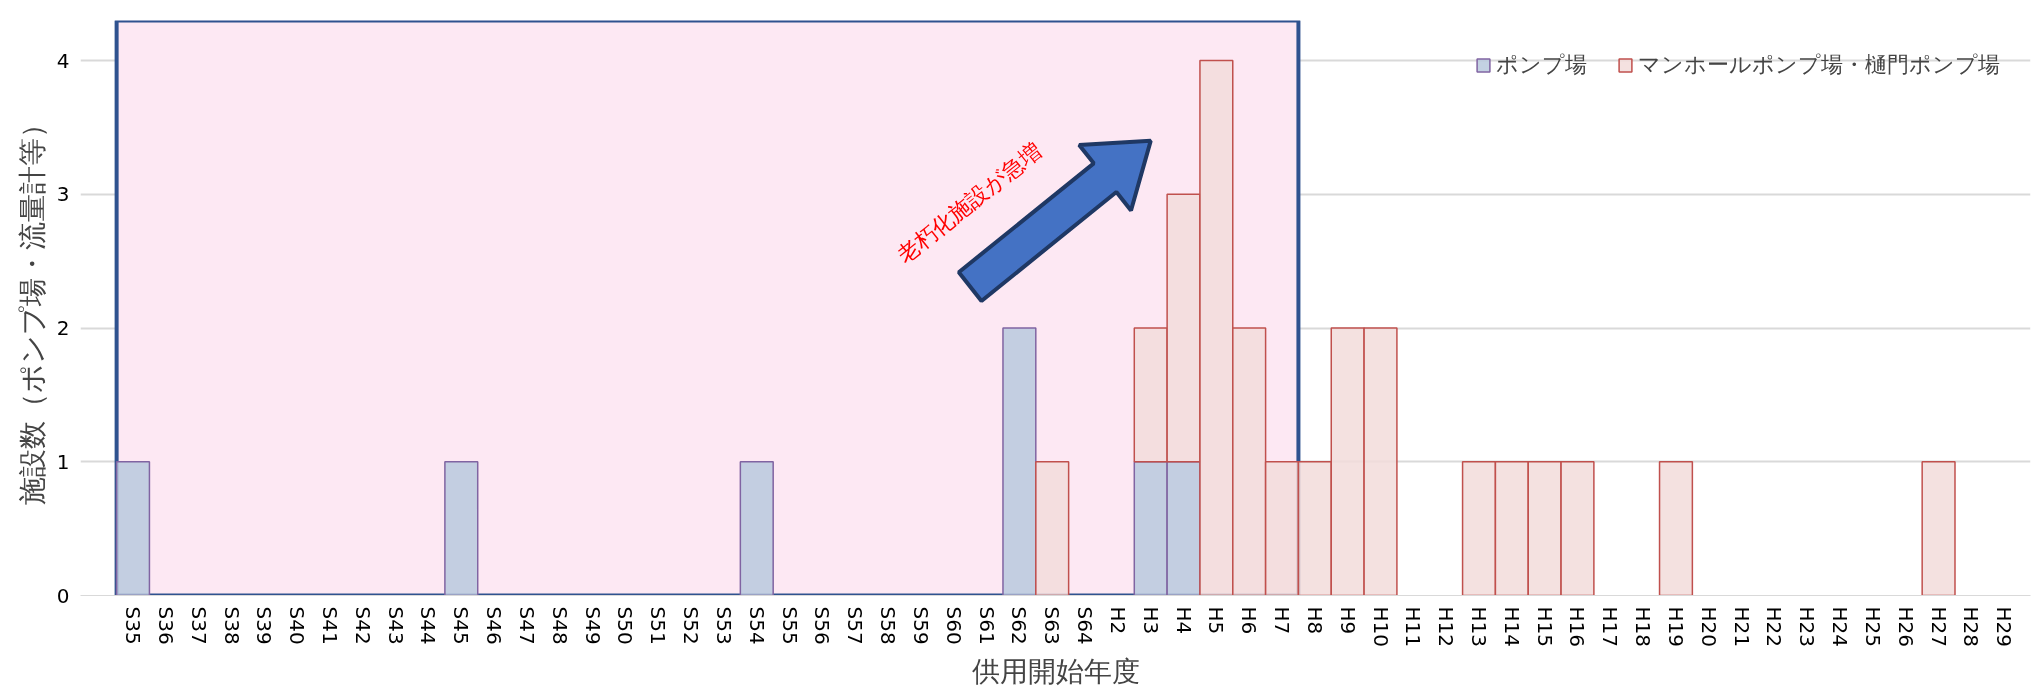  I want to click on x-tick-label: H29, so click(2004, 626).